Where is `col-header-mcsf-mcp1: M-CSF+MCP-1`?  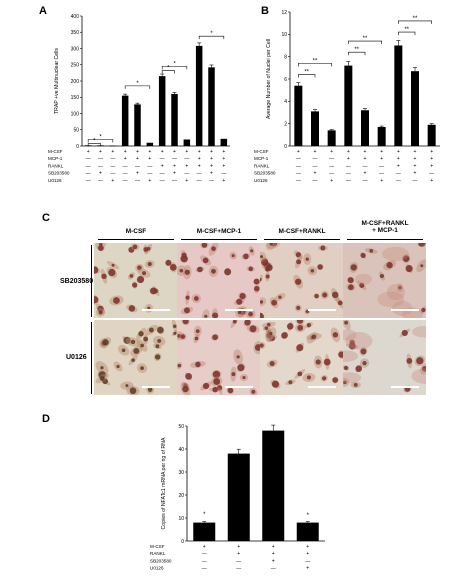
col-header-mcsf-mcp1: M-CSF+MCP-1 is located at coordinates (219, 231).